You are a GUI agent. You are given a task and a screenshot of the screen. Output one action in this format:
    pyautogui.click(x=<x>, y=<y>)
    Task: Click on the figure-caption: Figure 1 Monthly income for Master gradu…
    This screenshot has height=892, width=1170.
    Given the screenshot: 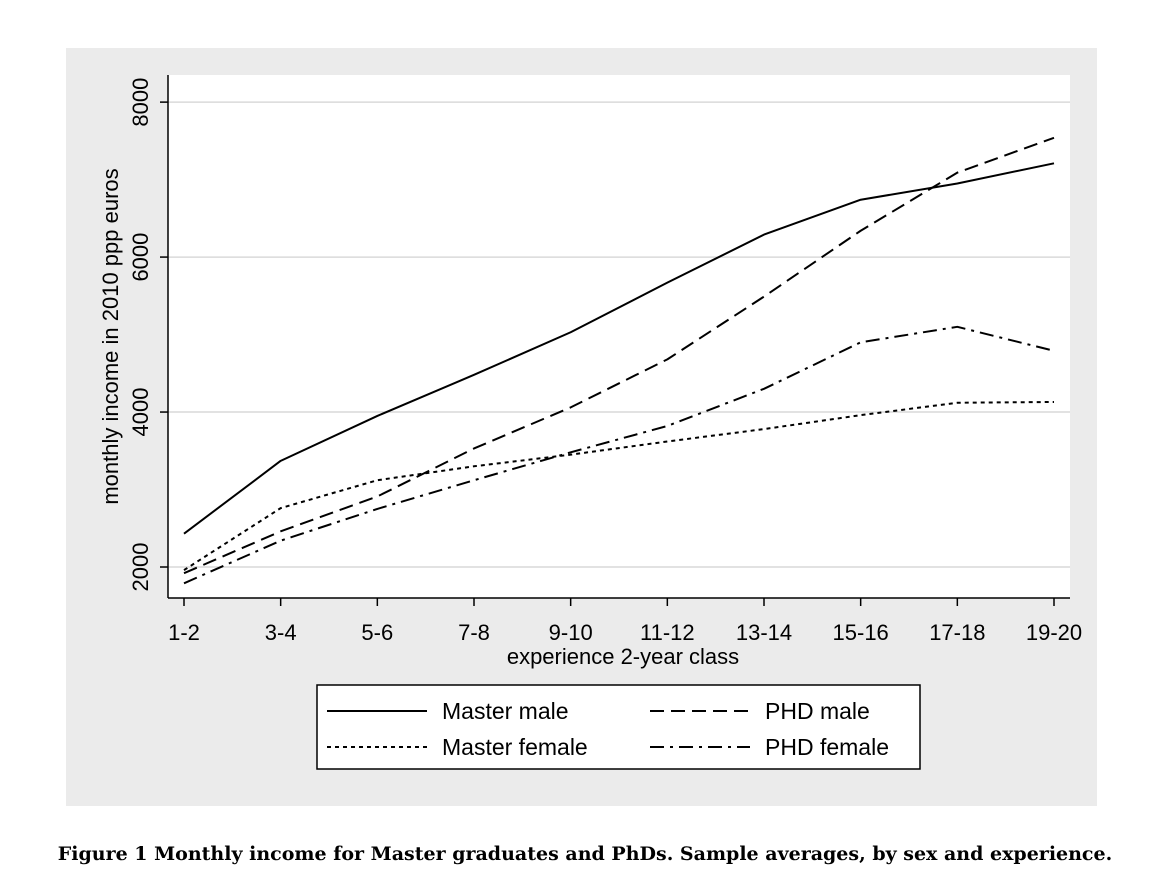 What is the action you would take?
    pyautogui.click(x=585, y=854)
    